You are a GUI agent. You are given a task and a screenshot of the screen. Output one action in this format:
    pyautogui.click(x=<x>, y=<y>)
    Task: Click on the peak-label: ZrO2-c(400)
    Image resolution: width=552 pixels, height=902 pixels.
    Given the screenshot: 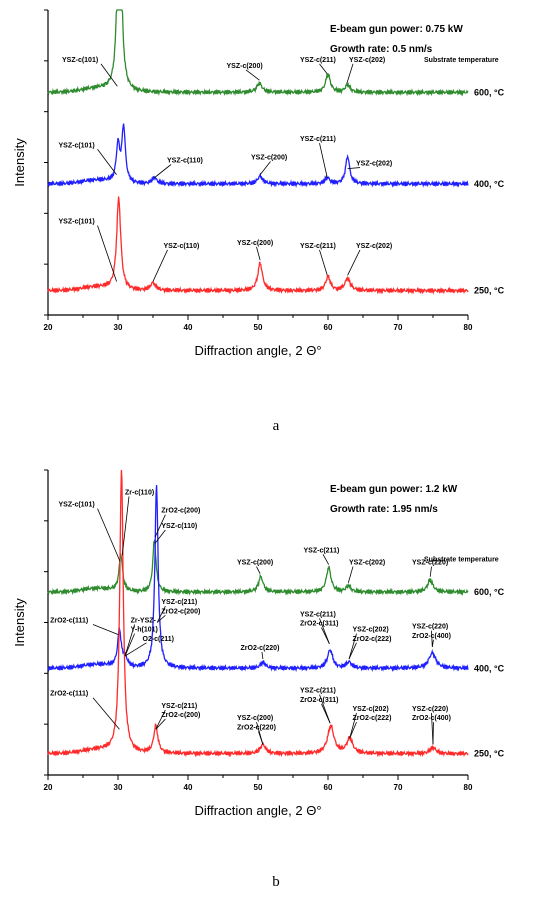 What is the action you would take?
    pyautogui.click(x=431, y=718)
    